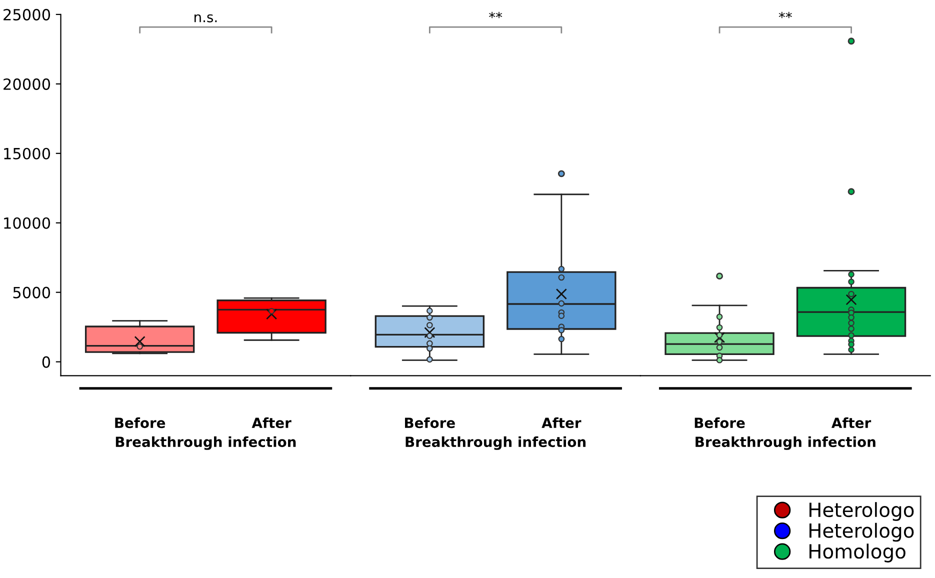 The height and width of the screenshot is (578, 935). I want to click on annotation: n.s., so click(205, 18).